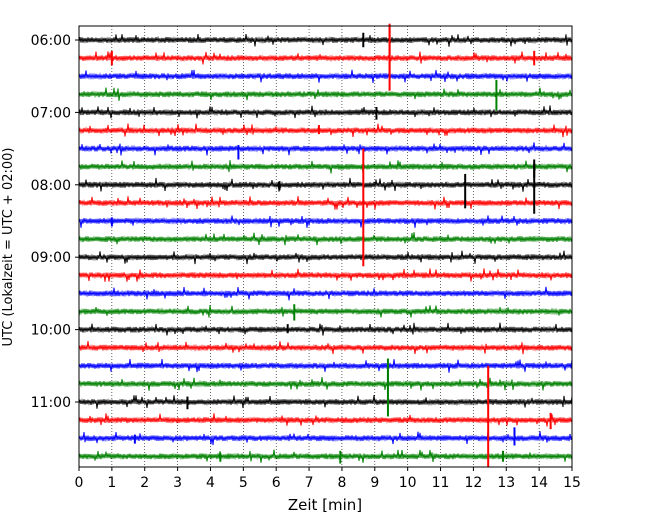 This screenshot has width=650, height=520. What do you see at coordinates (572, 483) in the screenshot?
I see `x-tick-label: 15` at bounding box center [572, 483].